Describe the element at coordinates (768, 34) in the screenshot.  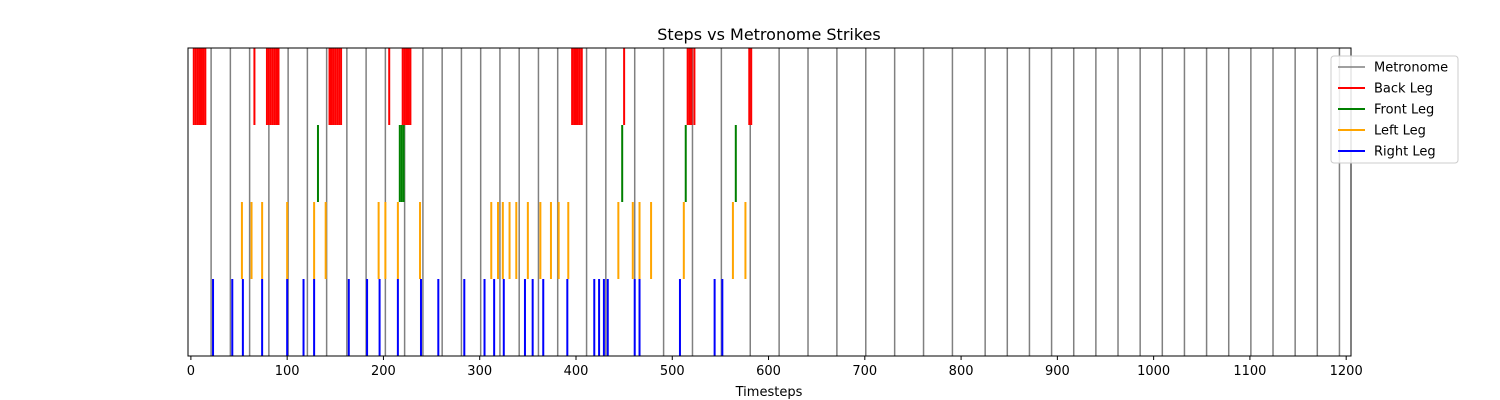
I see `chart-title: Steps vs Metronome Strikes` at that location.